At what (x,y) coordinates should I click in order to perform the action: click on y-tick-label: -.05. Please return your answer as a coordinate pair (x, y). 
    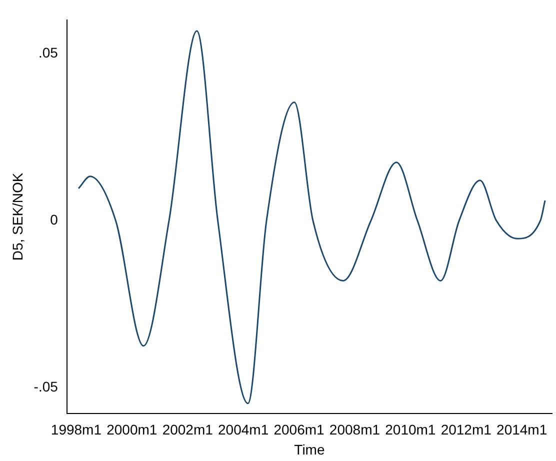
    Looking at the image, I should click on (46, 386).